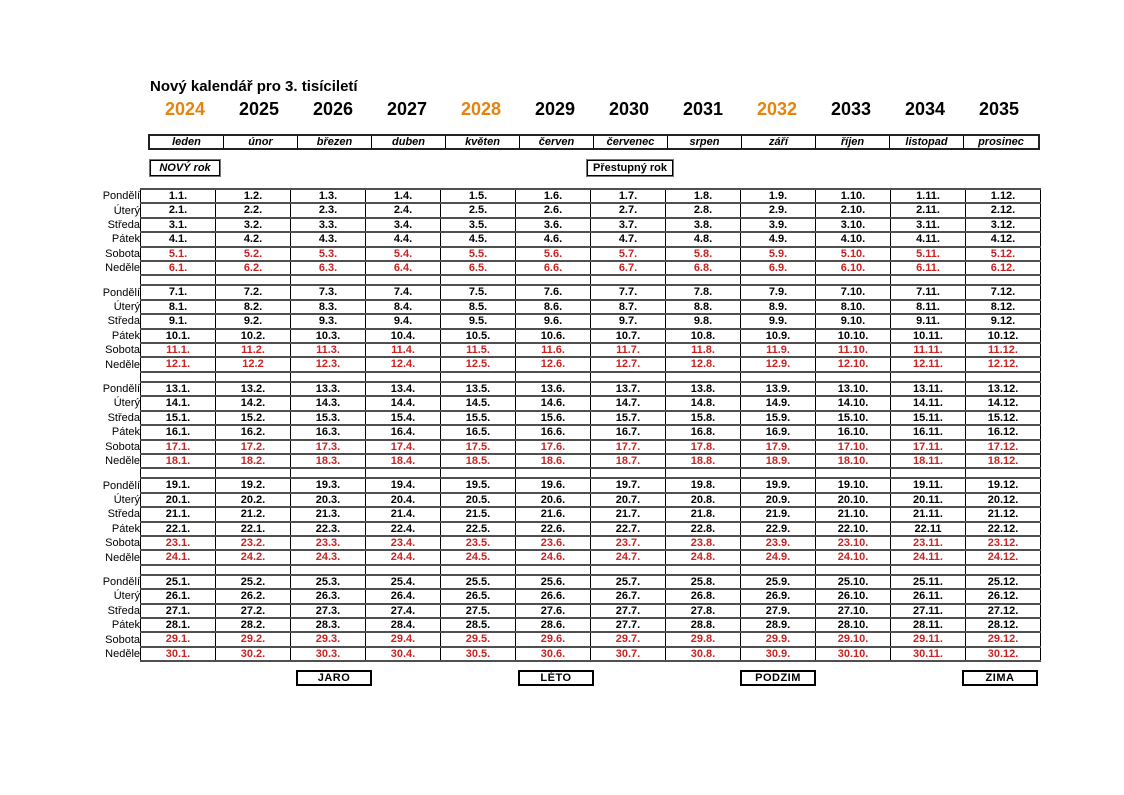 The image size is (1124, 795). Describe the element at coordinates (928, 582) in the screenshot. I see `date-cell: 25.11.` at that location.